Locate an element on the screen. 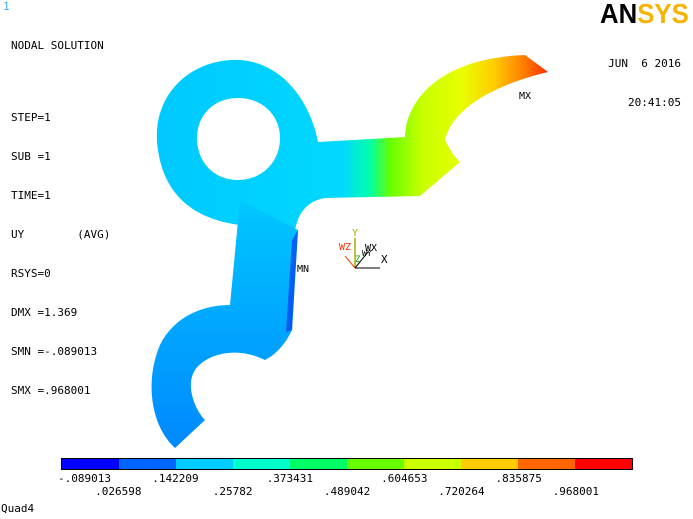 Image resolution: width=693 pixels, height=519 pixels. triad-y-label: Y is located at coordinates (355, 233).